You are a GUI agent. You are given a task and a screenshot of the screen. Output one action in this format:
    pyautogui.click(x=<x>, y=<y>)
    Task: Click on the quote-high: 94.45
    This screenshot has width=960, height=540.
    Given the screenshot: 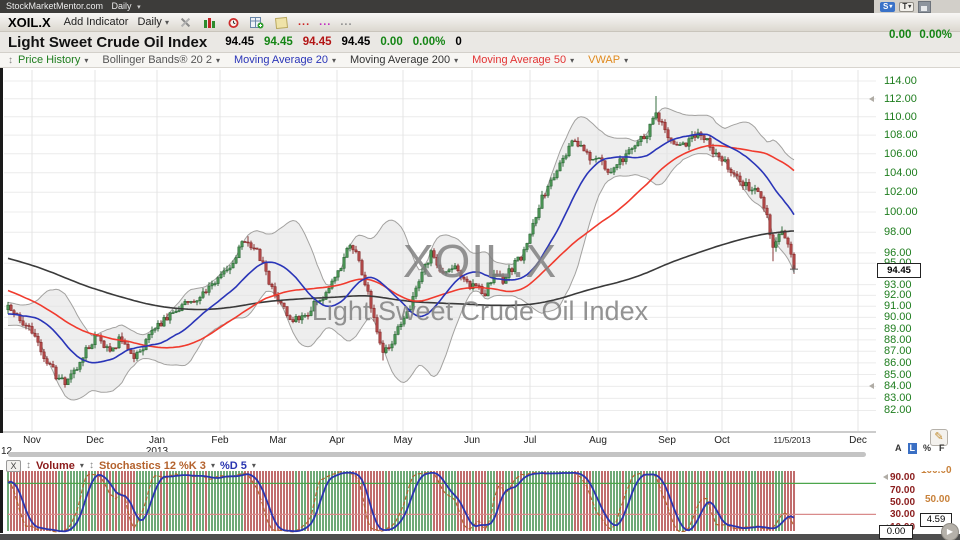 What is the action you would take?
    pyautogui.click(x=278, y=42)
    